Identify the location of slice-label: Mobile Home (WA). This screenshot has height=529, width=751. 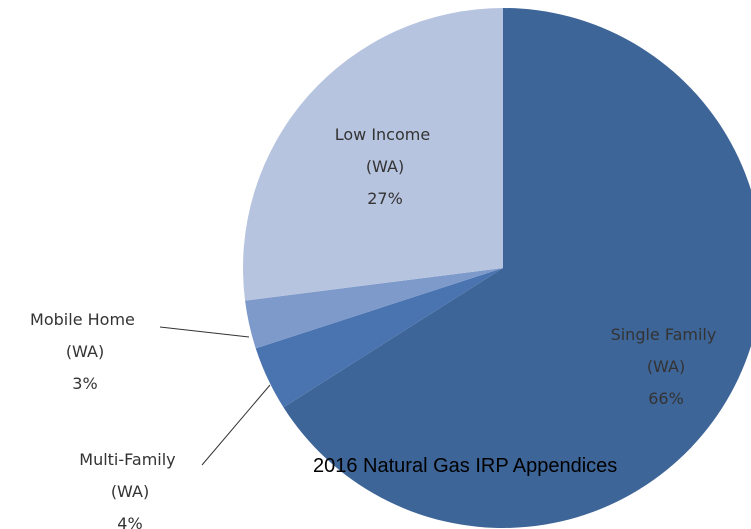
(85, 335).